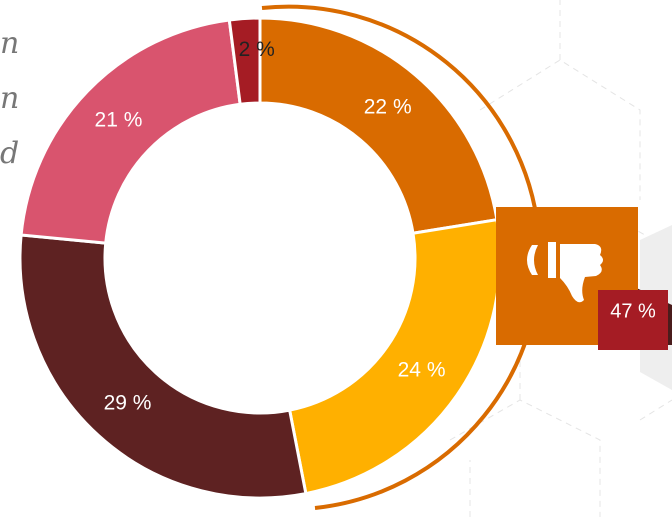  I want to click on data-label: 2 %, so click(257, 49).